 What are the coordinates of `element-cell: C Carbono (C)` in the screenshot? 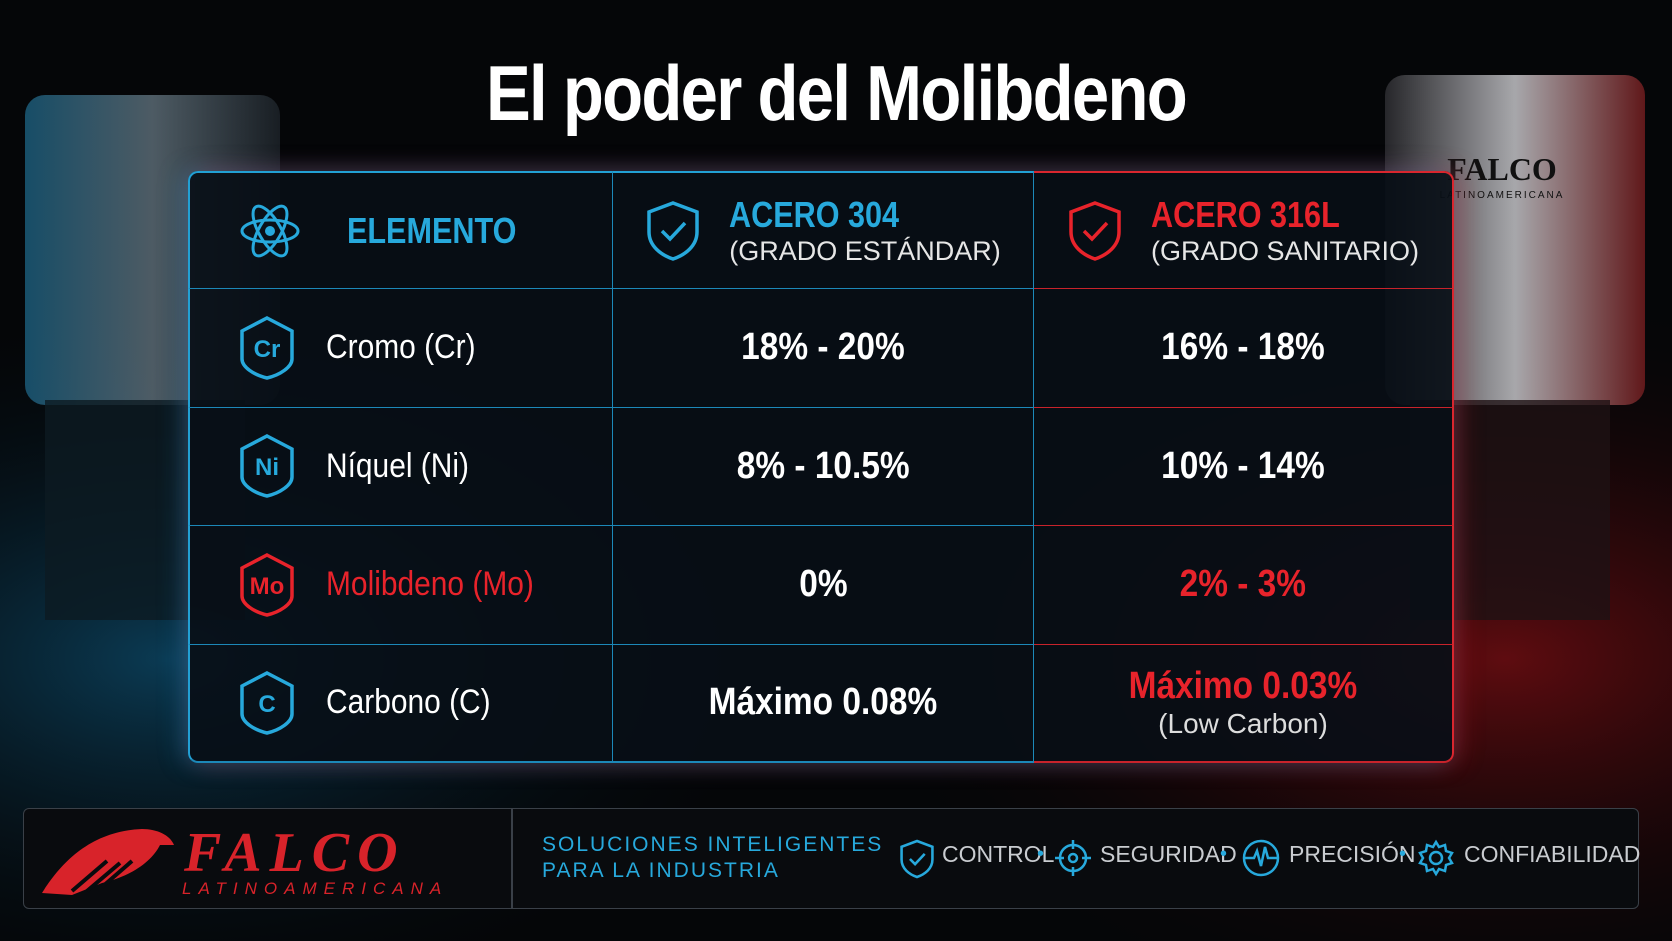 It's located at (400, 703).